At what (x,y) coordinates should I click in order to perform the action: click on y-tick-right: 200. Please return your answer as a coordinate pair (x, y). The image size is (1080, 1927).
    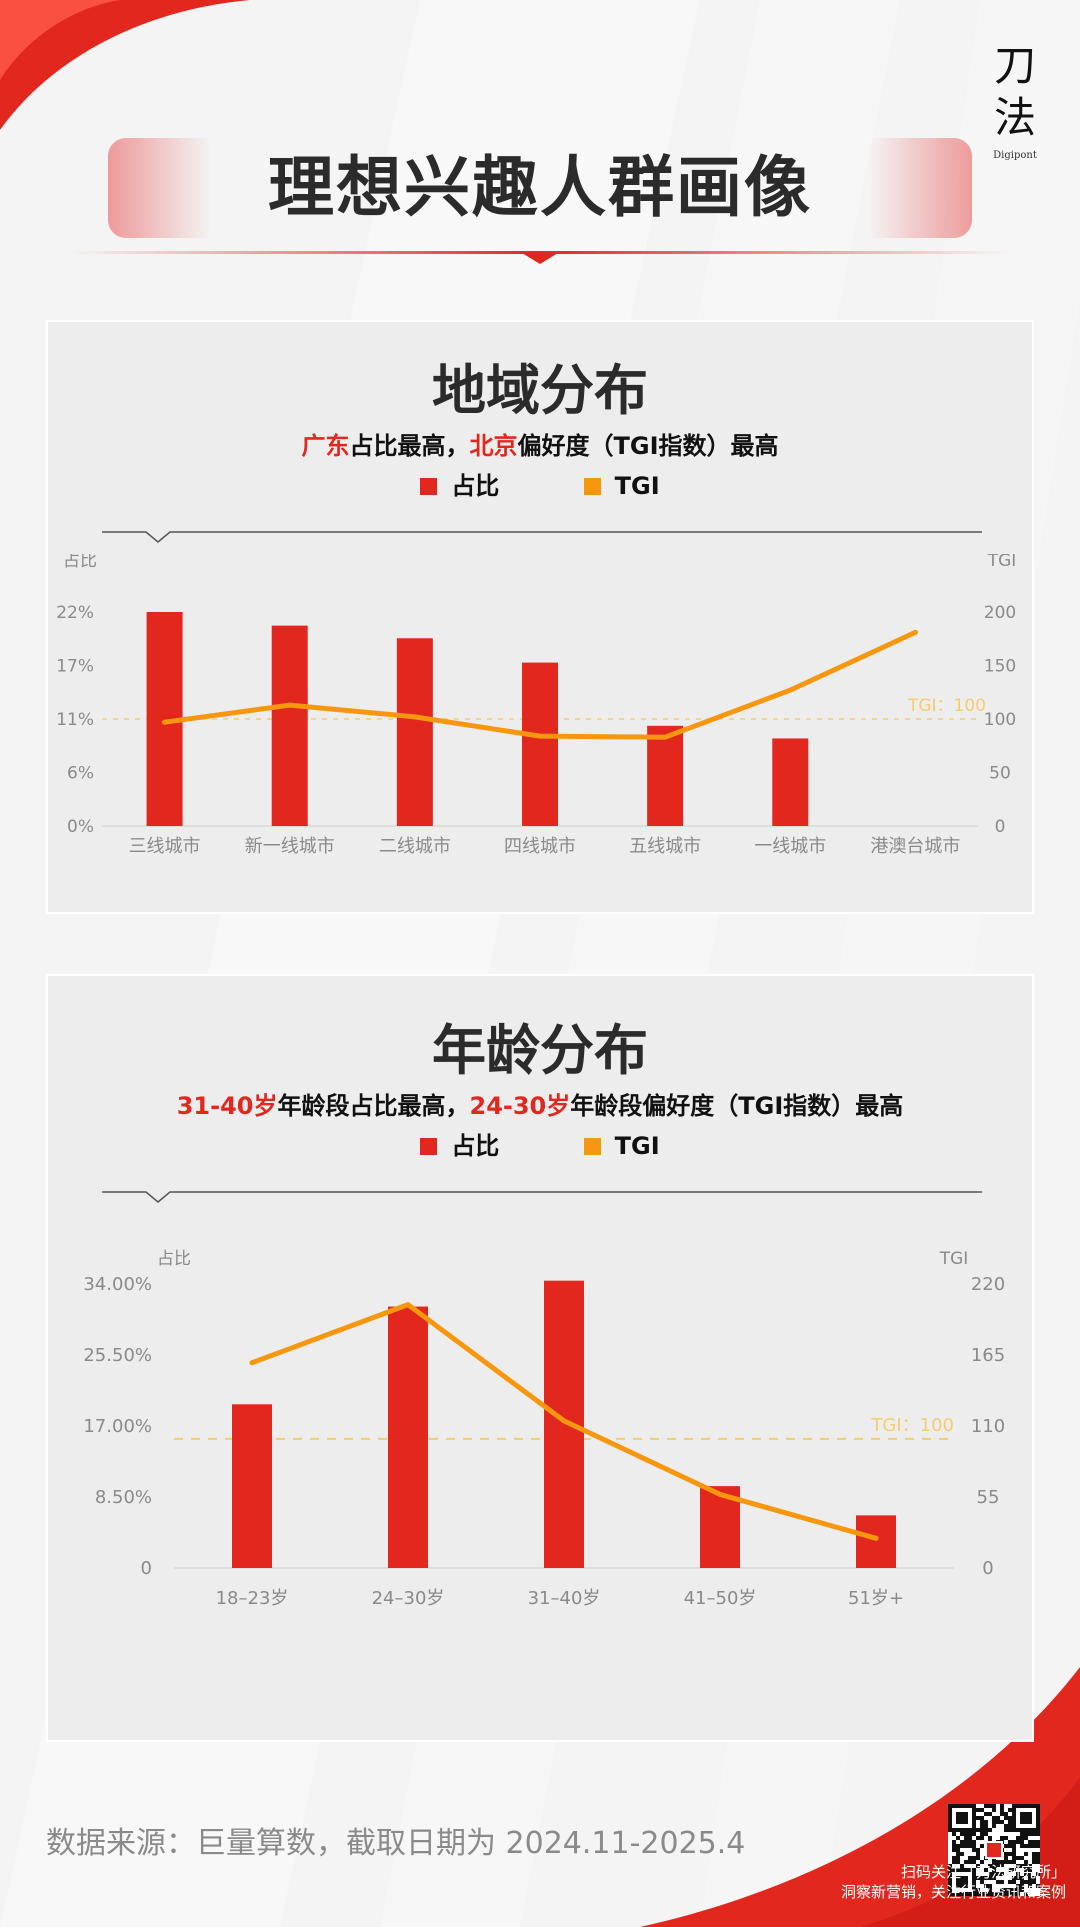
    Looking at the image, I should click on (1000, 613).